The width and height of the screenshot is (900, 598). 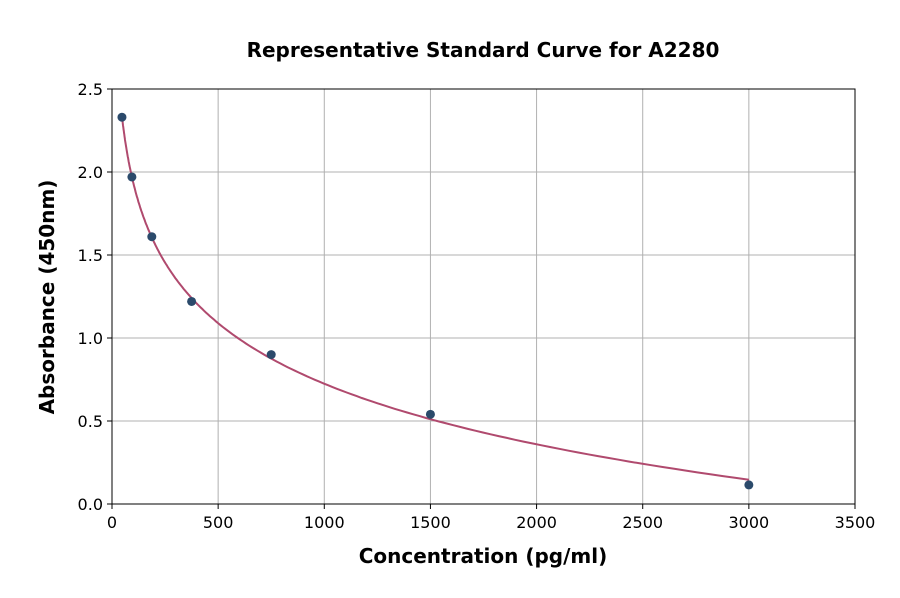 What do you see at coordinates (642, 522) in the screenshot?
I see `x-tick-label: 2500` at bounding box center [642, 522].